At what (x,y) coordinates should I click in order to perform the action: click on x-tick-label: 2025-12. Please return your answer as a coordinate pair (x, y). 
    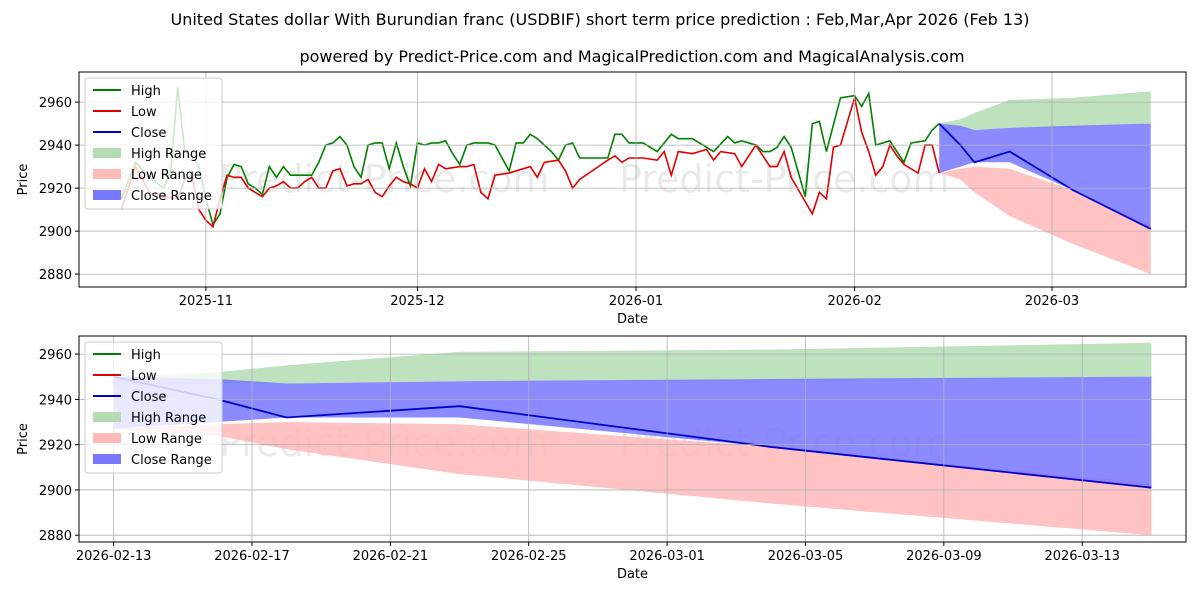
    Looking at the image, I should click on (417, 301).